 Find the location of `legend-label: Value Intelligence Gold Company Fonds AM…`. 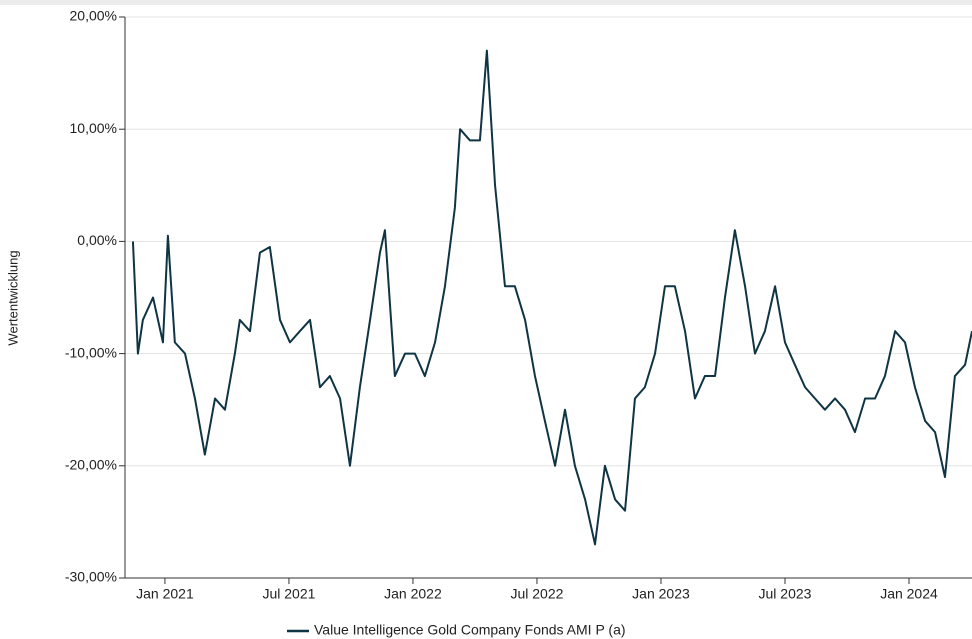

legend-label: Value Intelligence Gold Company Fonds AM… is located at coordinates (470, 630).